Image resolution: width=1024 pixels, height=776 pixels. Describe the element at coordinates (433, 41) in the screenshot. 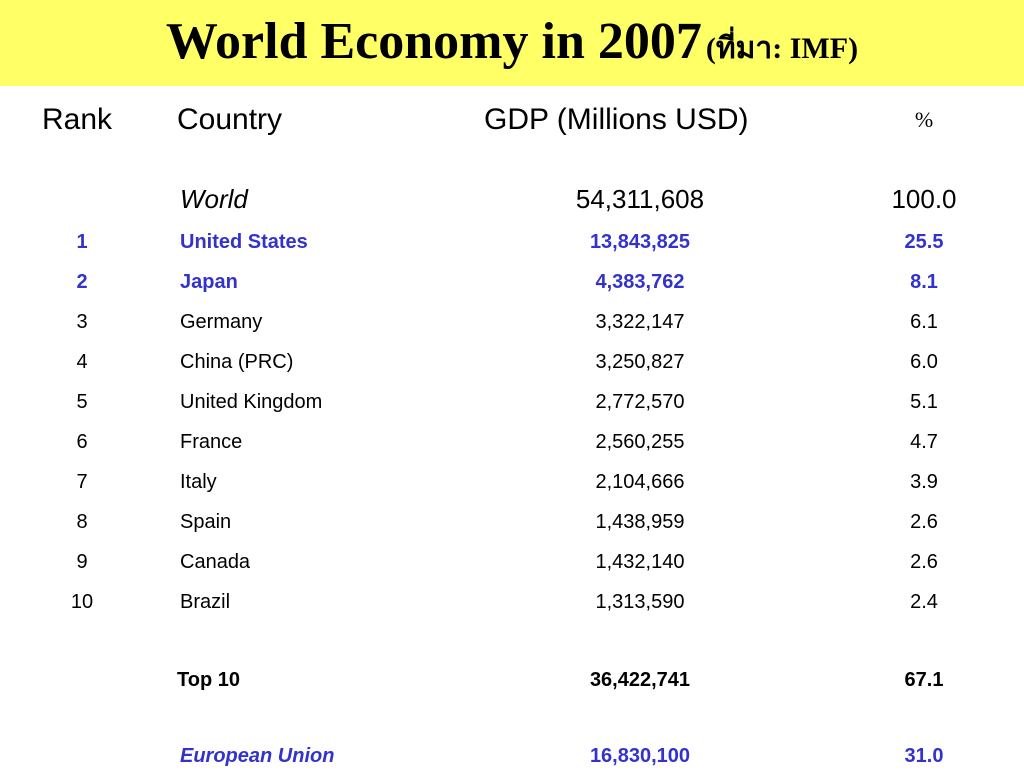

I see `title-main: World Economy in 2007` at that location.